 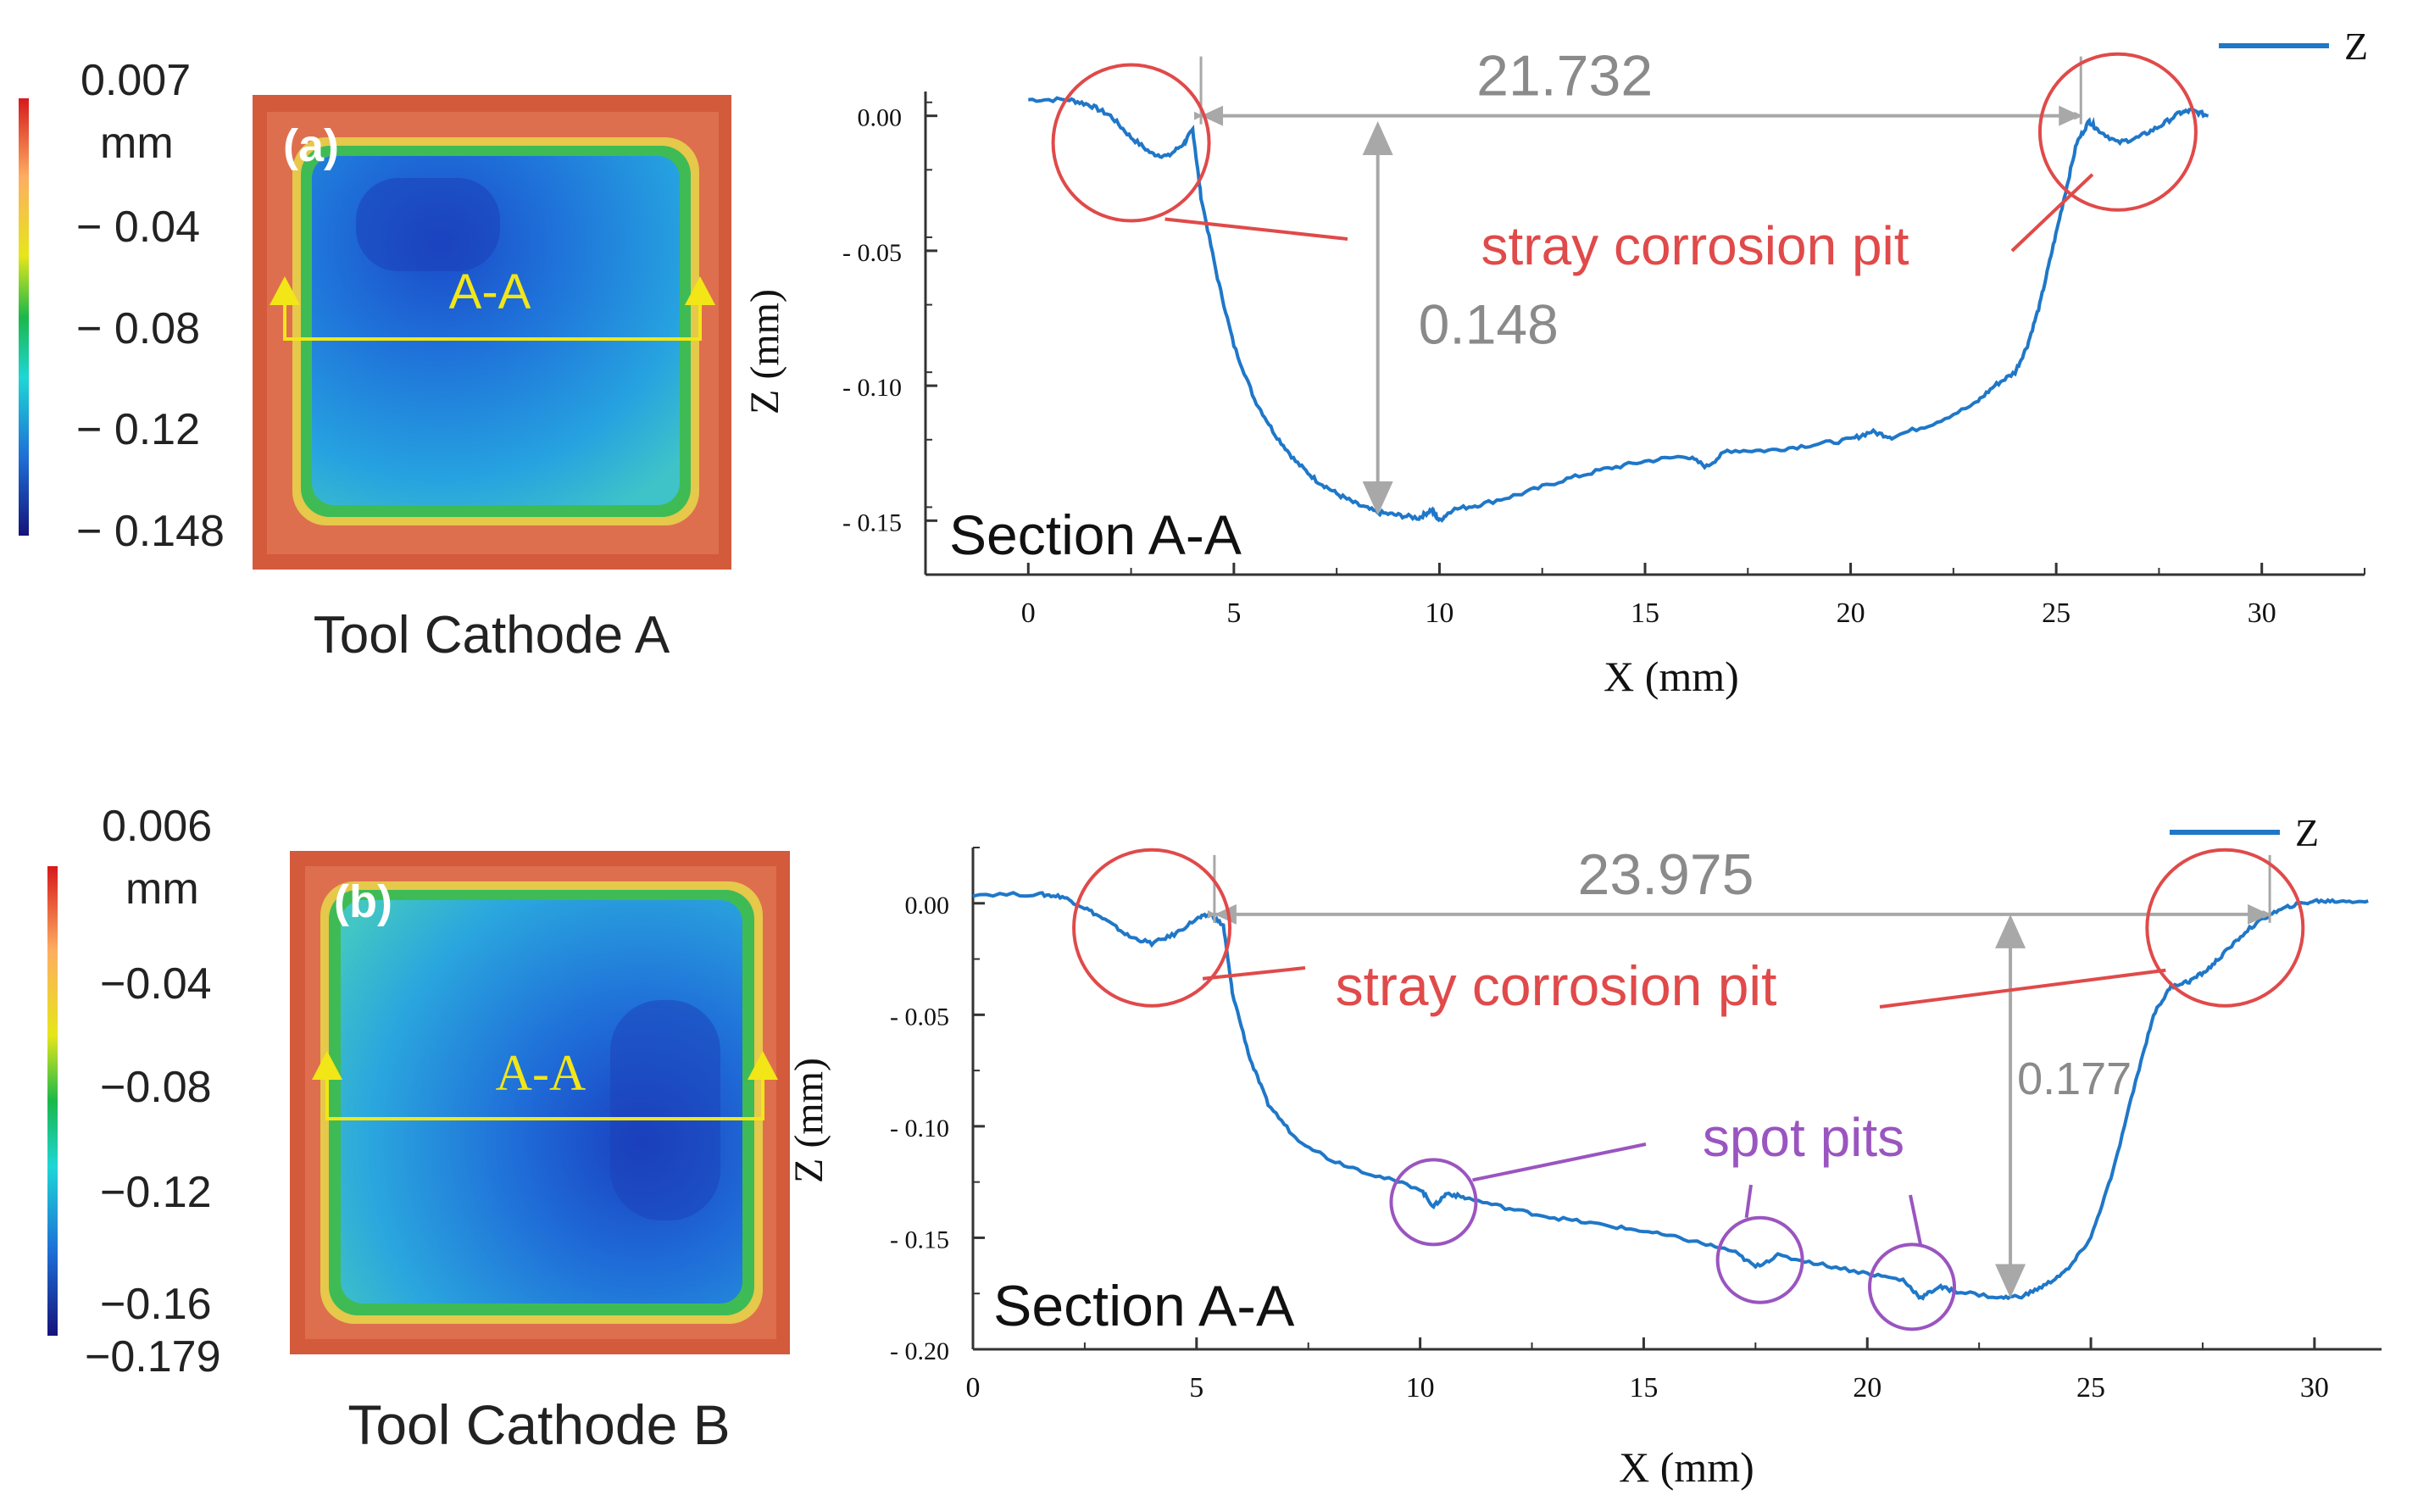 I want to click on colorbar-a-tick: − 0.12, so click(x=138, y=429).